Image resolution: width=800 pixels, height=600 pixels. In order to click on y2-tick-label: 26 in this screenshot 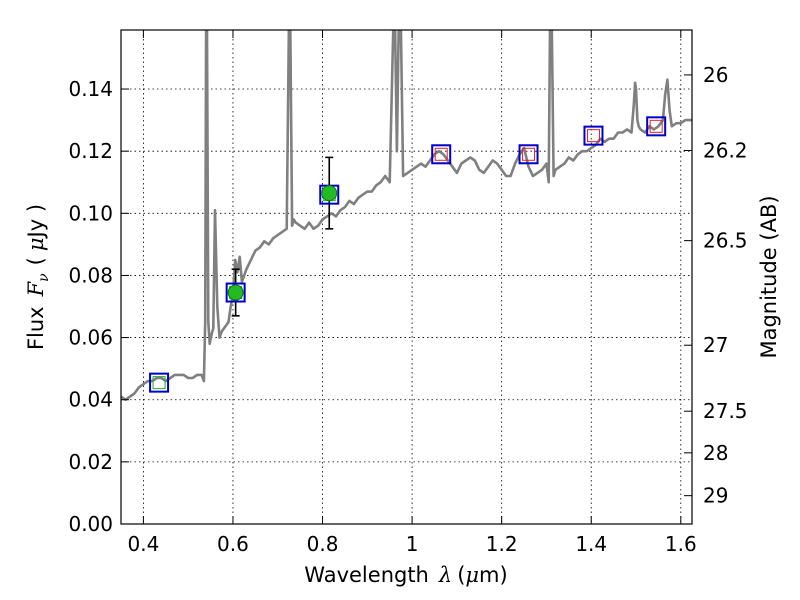, I will do `click(715, 75)`.